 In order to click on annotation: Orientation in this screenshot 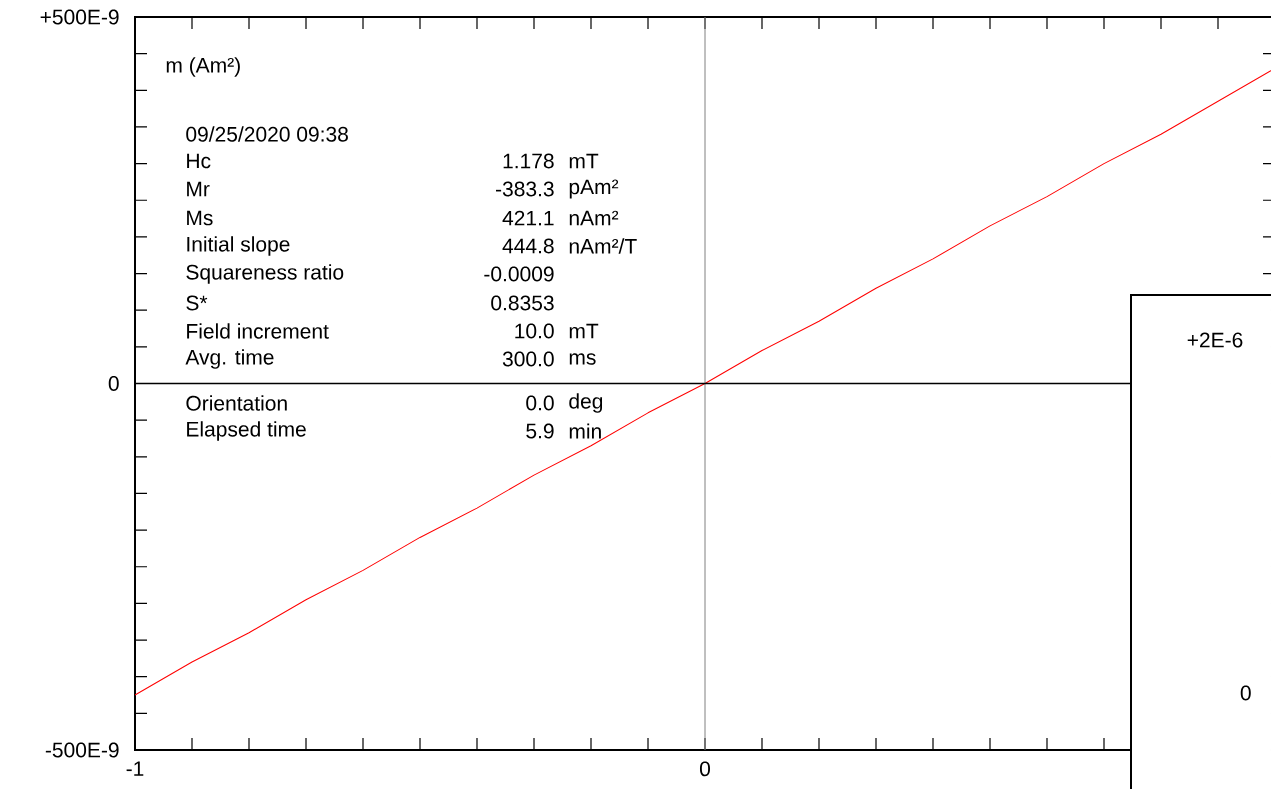, I will do `click(236, 403)`.